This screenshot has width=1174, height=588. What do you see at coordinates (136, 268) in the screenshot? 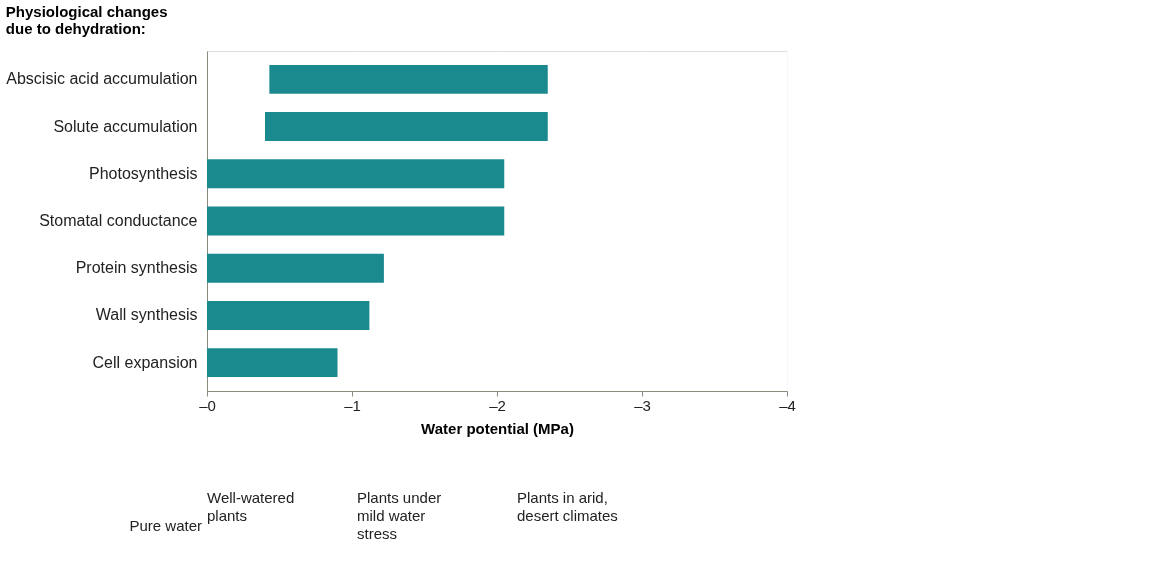
I see `y-tick-label: Protein synthesis` at bounding box center [136, 268].